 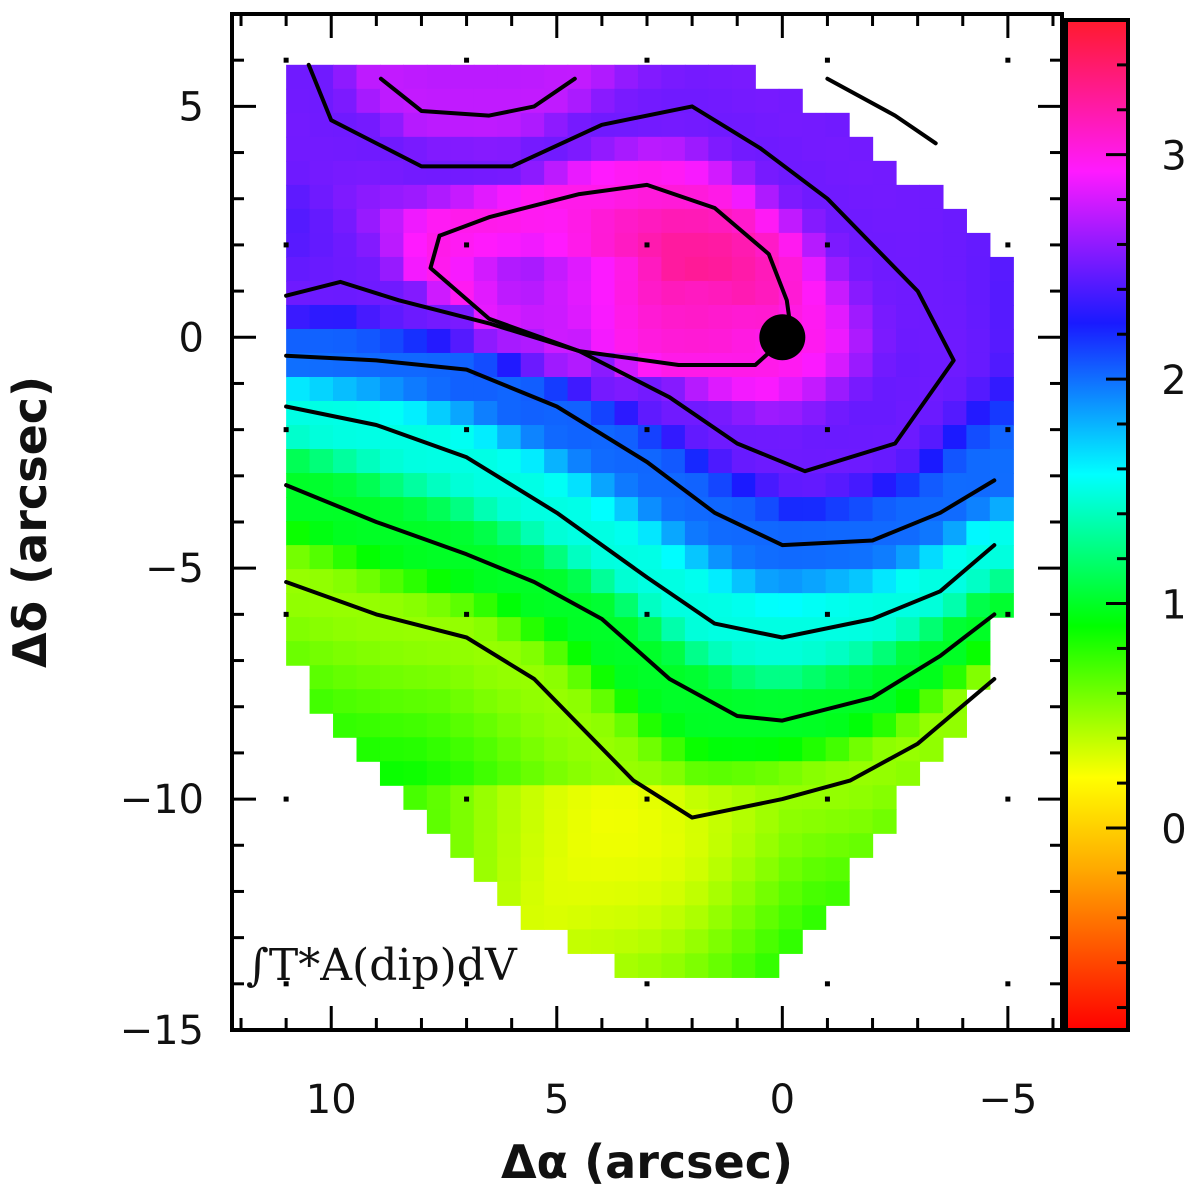 What do you see at coordinates (162, 1031) in the screenshot?
I see `y-tick-label: −15` at bounding box center [162, 1031].